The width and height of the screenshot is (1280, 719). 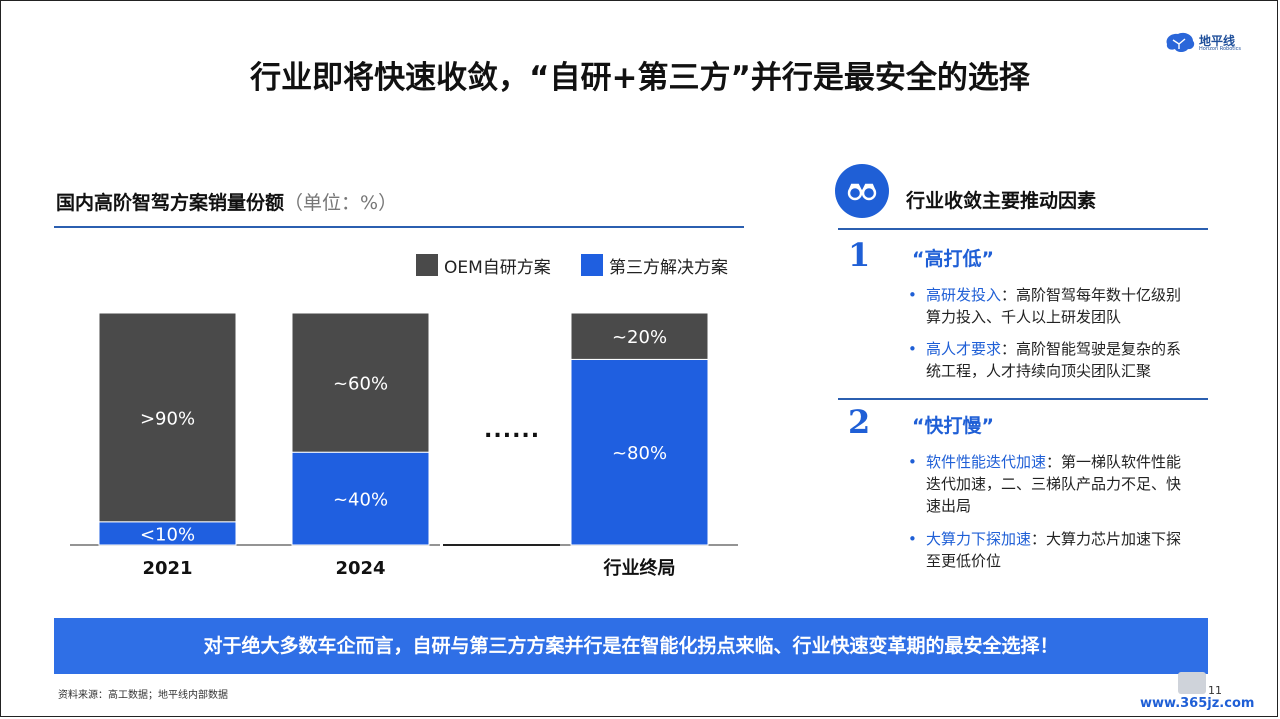 What do you see at coordinates (859, 255) in the screenshot?
I see `section-number-1: 1` at bounding box center [859, 255].